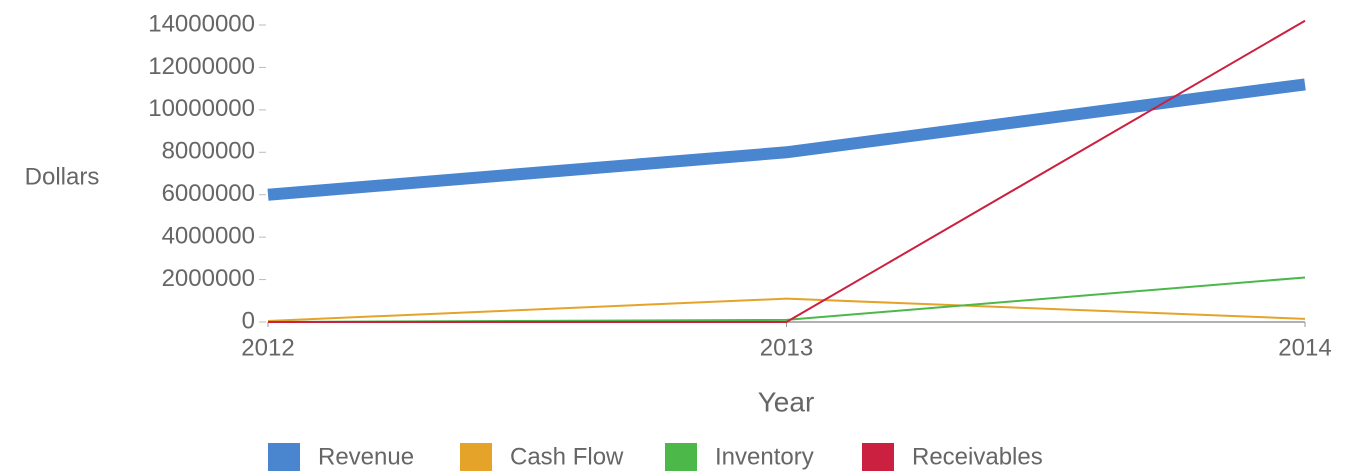 This screenshot has width=1348, height=473. Describe the element at coordinates (248, 320) in the screenshot. I see `y-tick-label: 0` at that location.